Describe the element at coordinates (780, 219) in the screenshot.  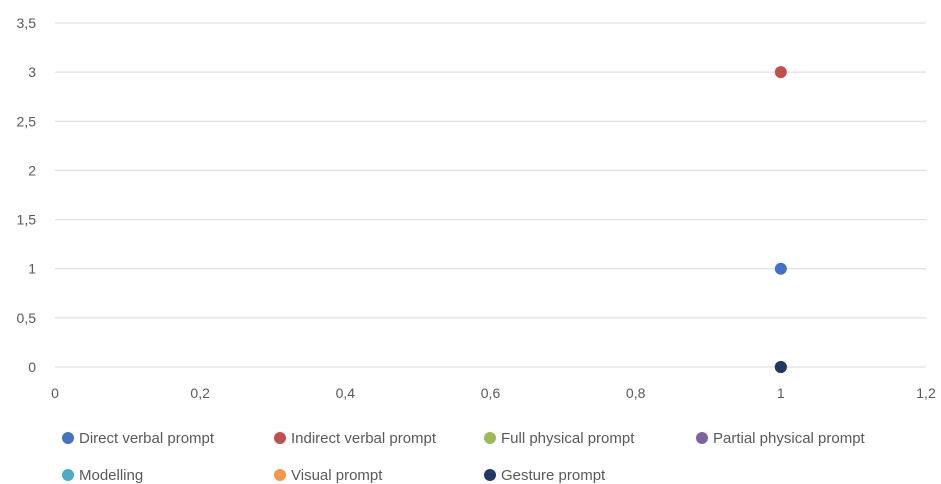
I see `data-points` at that location.